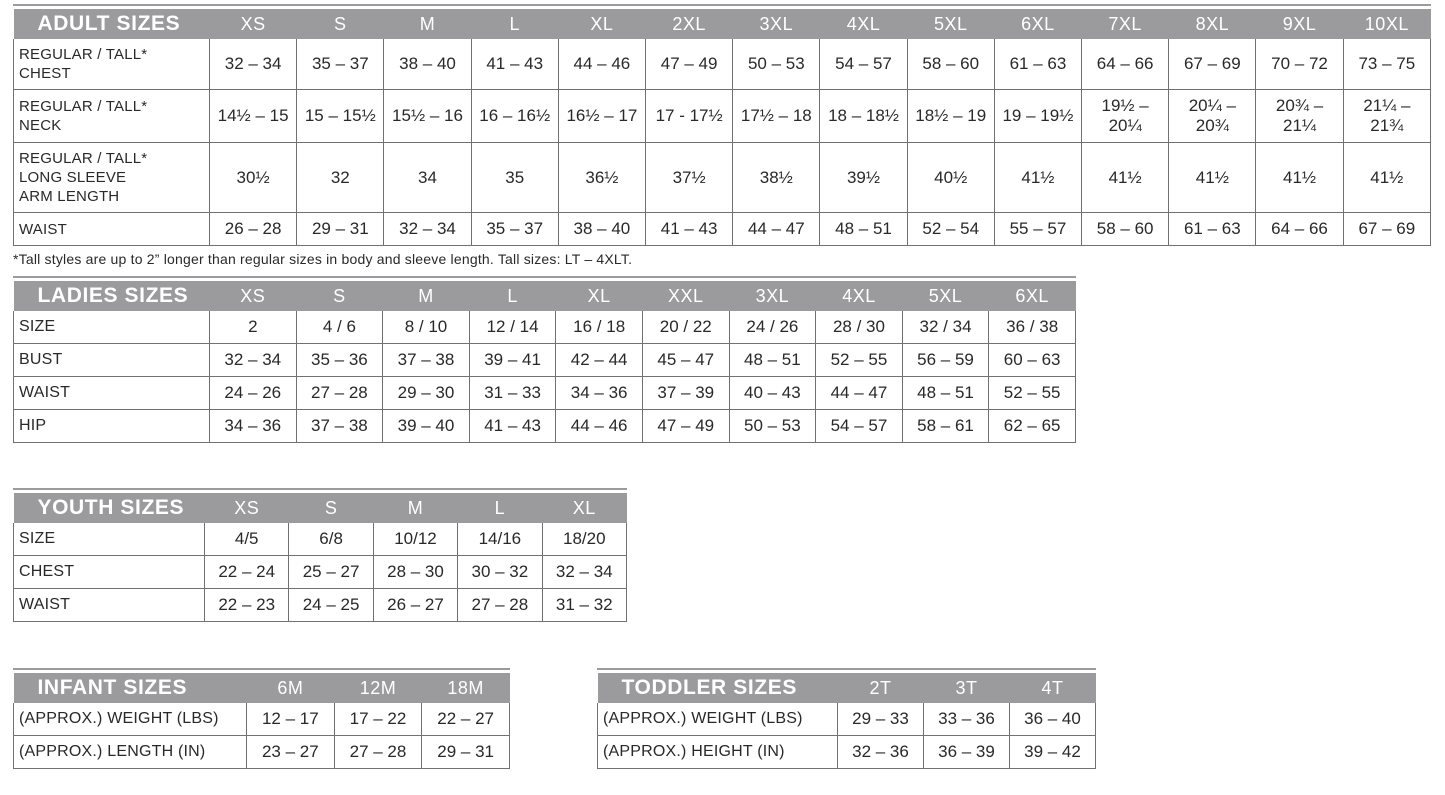 Image resolution: width=1445 pixels, height=795 pixels. Describe the element at coordinates (331, 572) in the screenshot. I see `value-cell: 25 – 27` at that location.